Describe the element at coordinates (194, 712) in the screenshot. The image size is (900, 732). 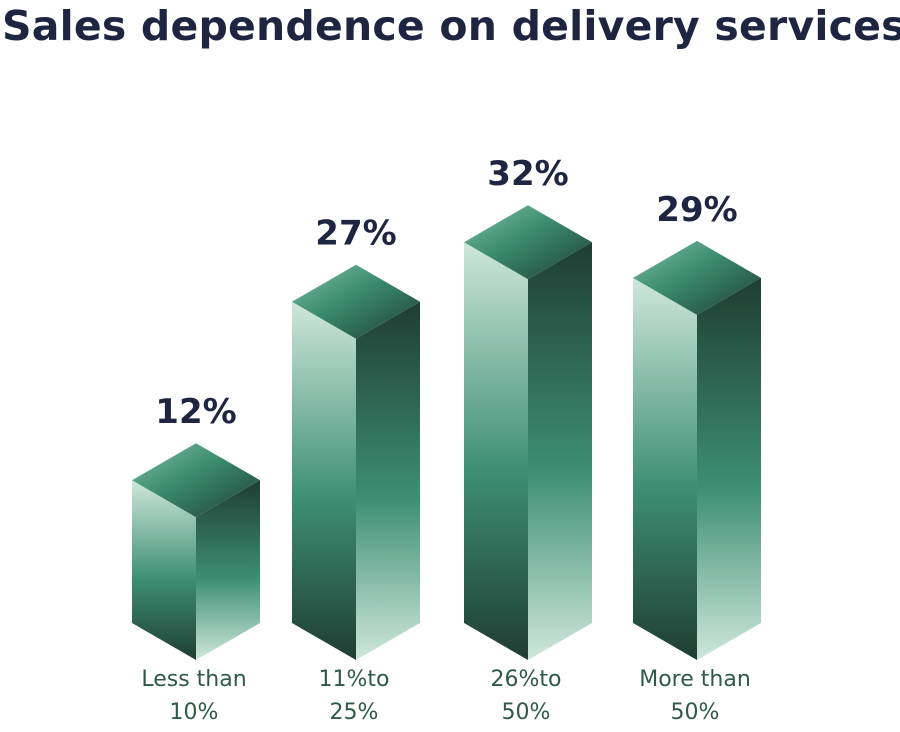
I see `category-label: 10%` at that location.